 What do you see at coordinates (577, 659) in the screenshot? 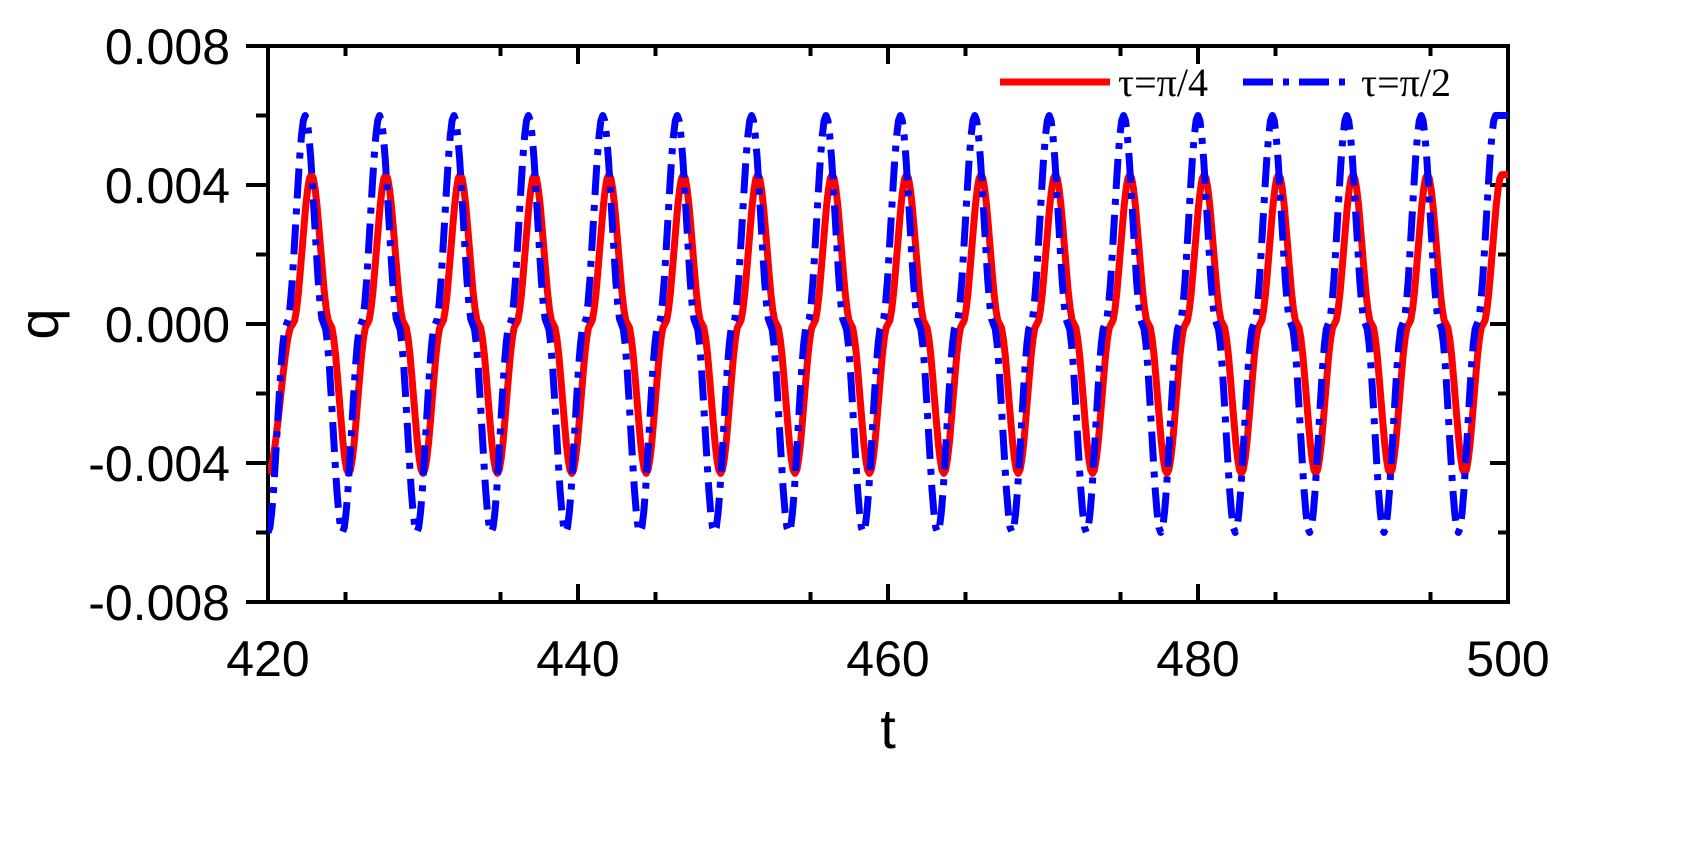
I see `x-tick-label: 440` at bounding box center [577, 659].